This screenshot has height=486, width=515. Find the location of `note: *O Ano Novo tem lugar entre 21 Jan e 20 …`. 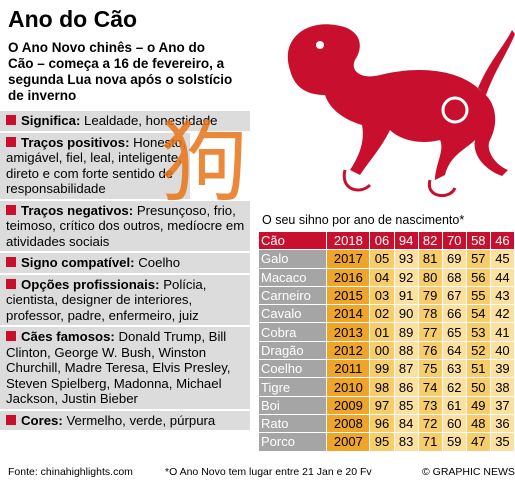

note: *O Ano Novo tem lugar entre 21 Jan e 20 … is located at coordinates (268, 472).